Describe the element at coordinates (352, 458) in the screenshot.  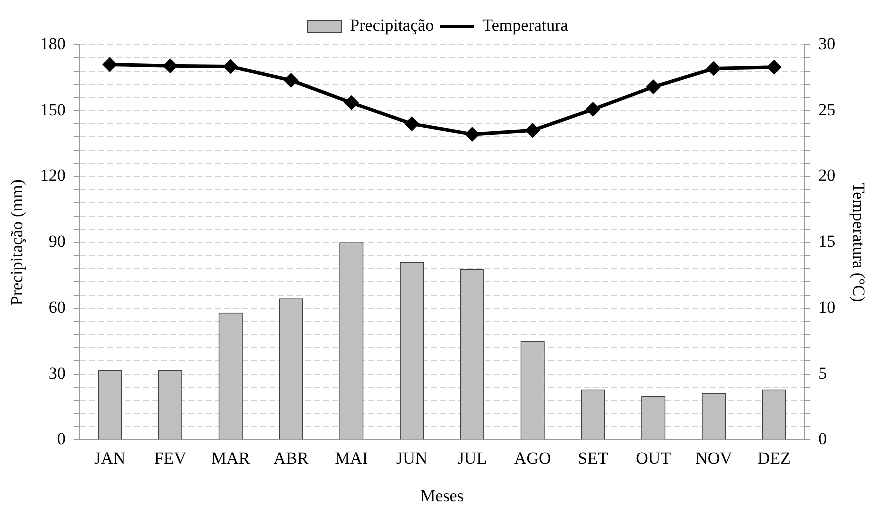
I see `x-tick-label: MAI` at that location.